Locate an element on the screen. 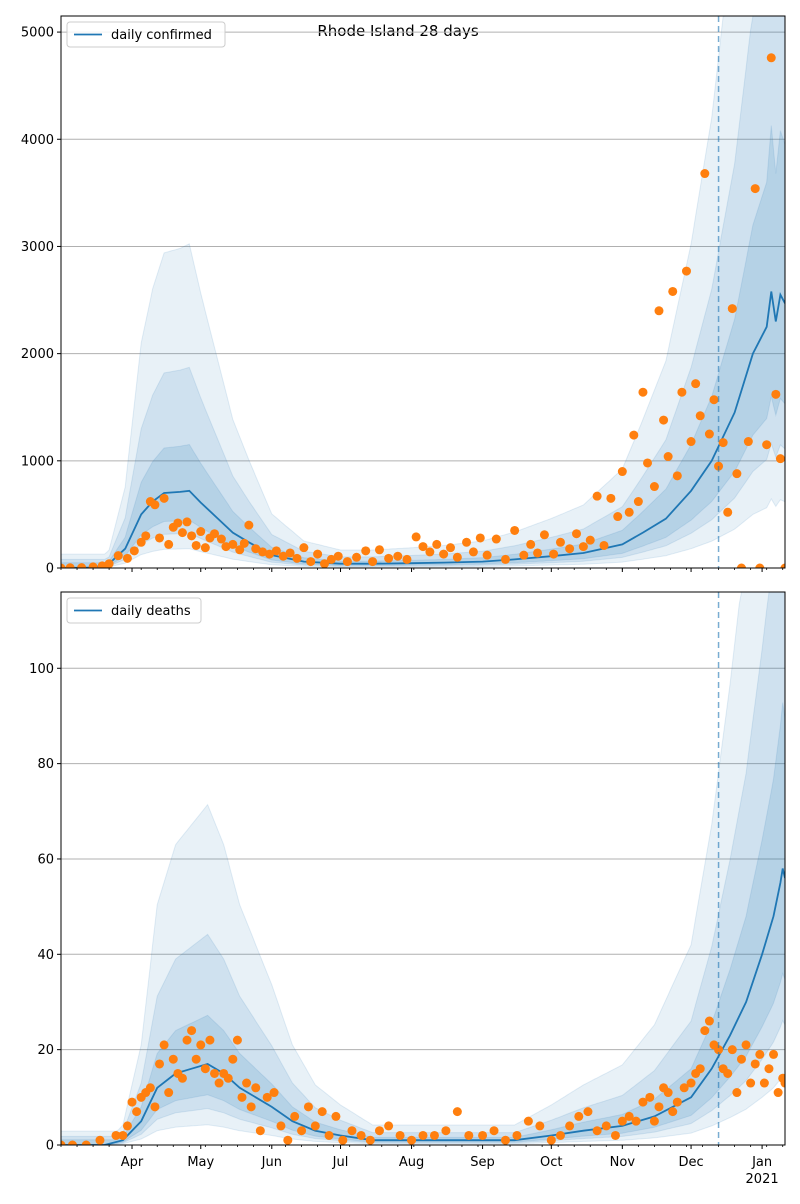 Image resolution: width=800 pixels, height=1204 pixels. legend: daily deaths is located at coordinates (134, 610).